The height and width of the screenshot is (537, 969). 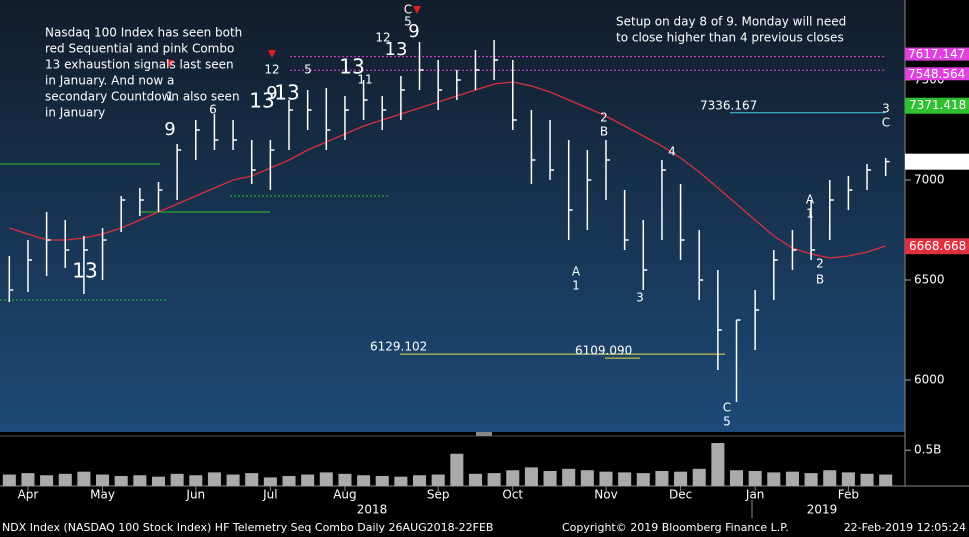 I want to click on marker-label: 7371.418, so click(x=937, y=105).